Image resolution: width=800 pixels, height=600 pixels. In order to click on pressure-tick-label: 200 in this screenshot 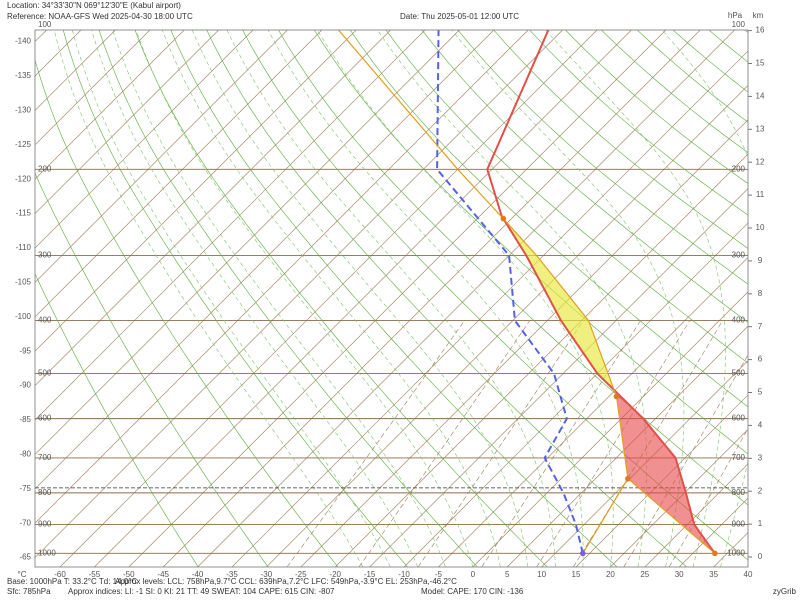, I will do `click(45, 168)`.